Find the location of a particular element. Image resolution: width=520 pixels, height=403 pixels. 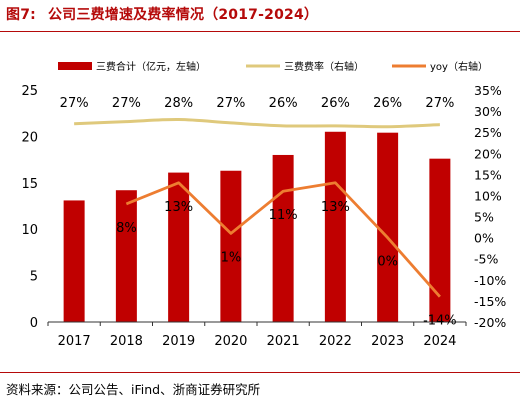

rate-label-2017: 27% is located at coordinates (74, 103).